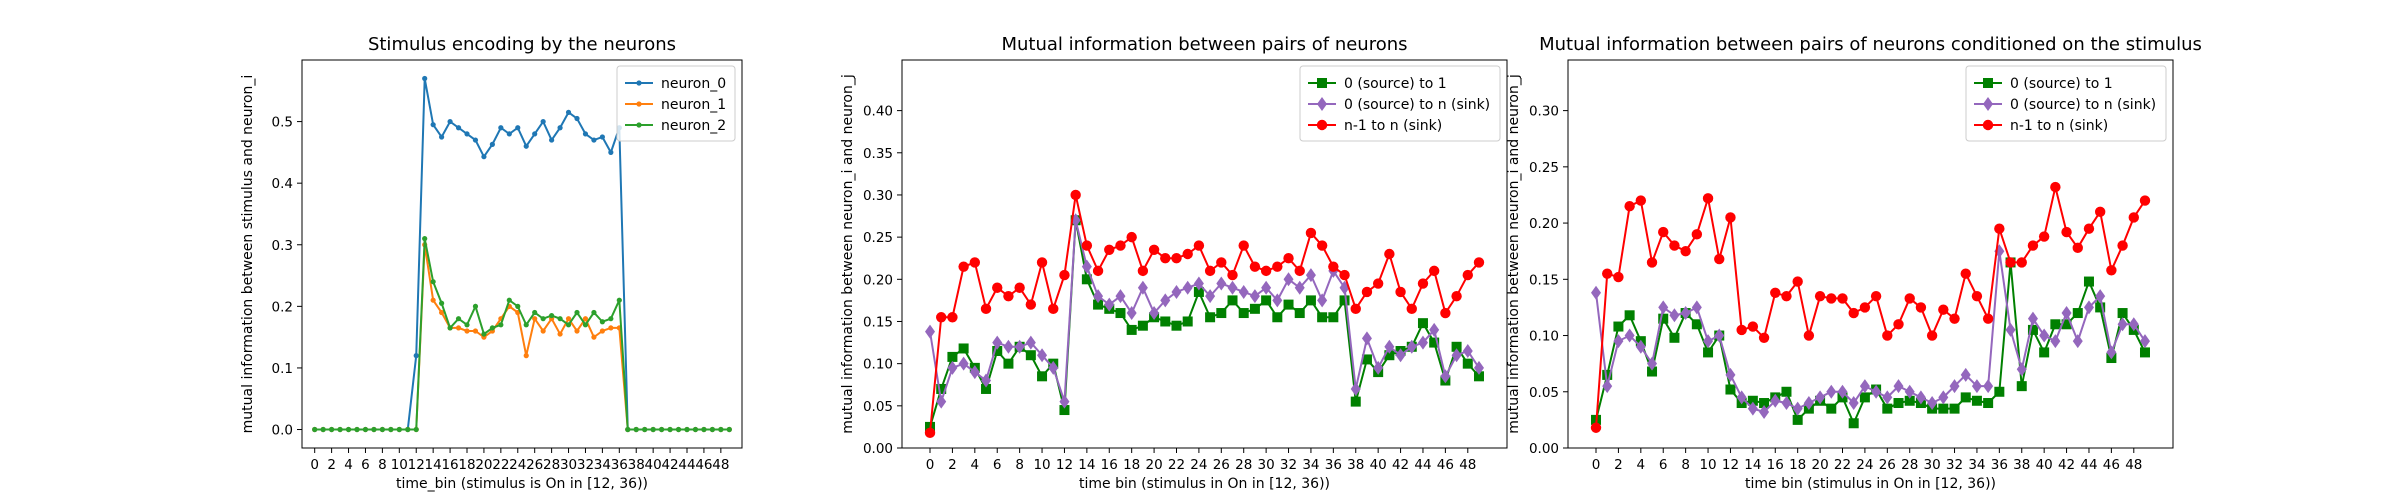 This screenshot has width=2400, height=500. What do you see at coordinates (1618, 465) in the screenshot?
I see `x-tick-label: 2` at bounding box center [1618, 465].